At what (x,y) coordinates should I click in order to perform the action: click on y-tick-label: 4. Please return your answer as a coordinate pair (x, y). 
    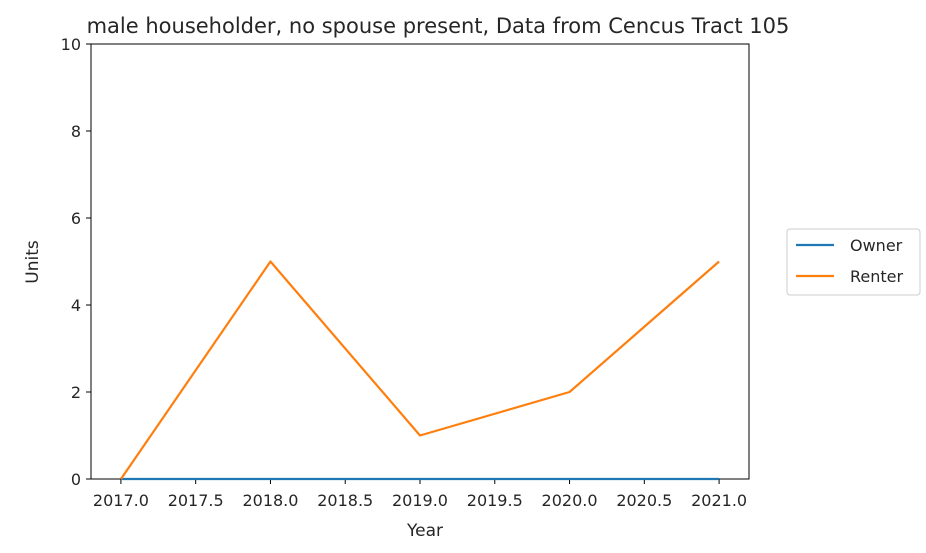
    Looking at the image, I should click on (76, 305).